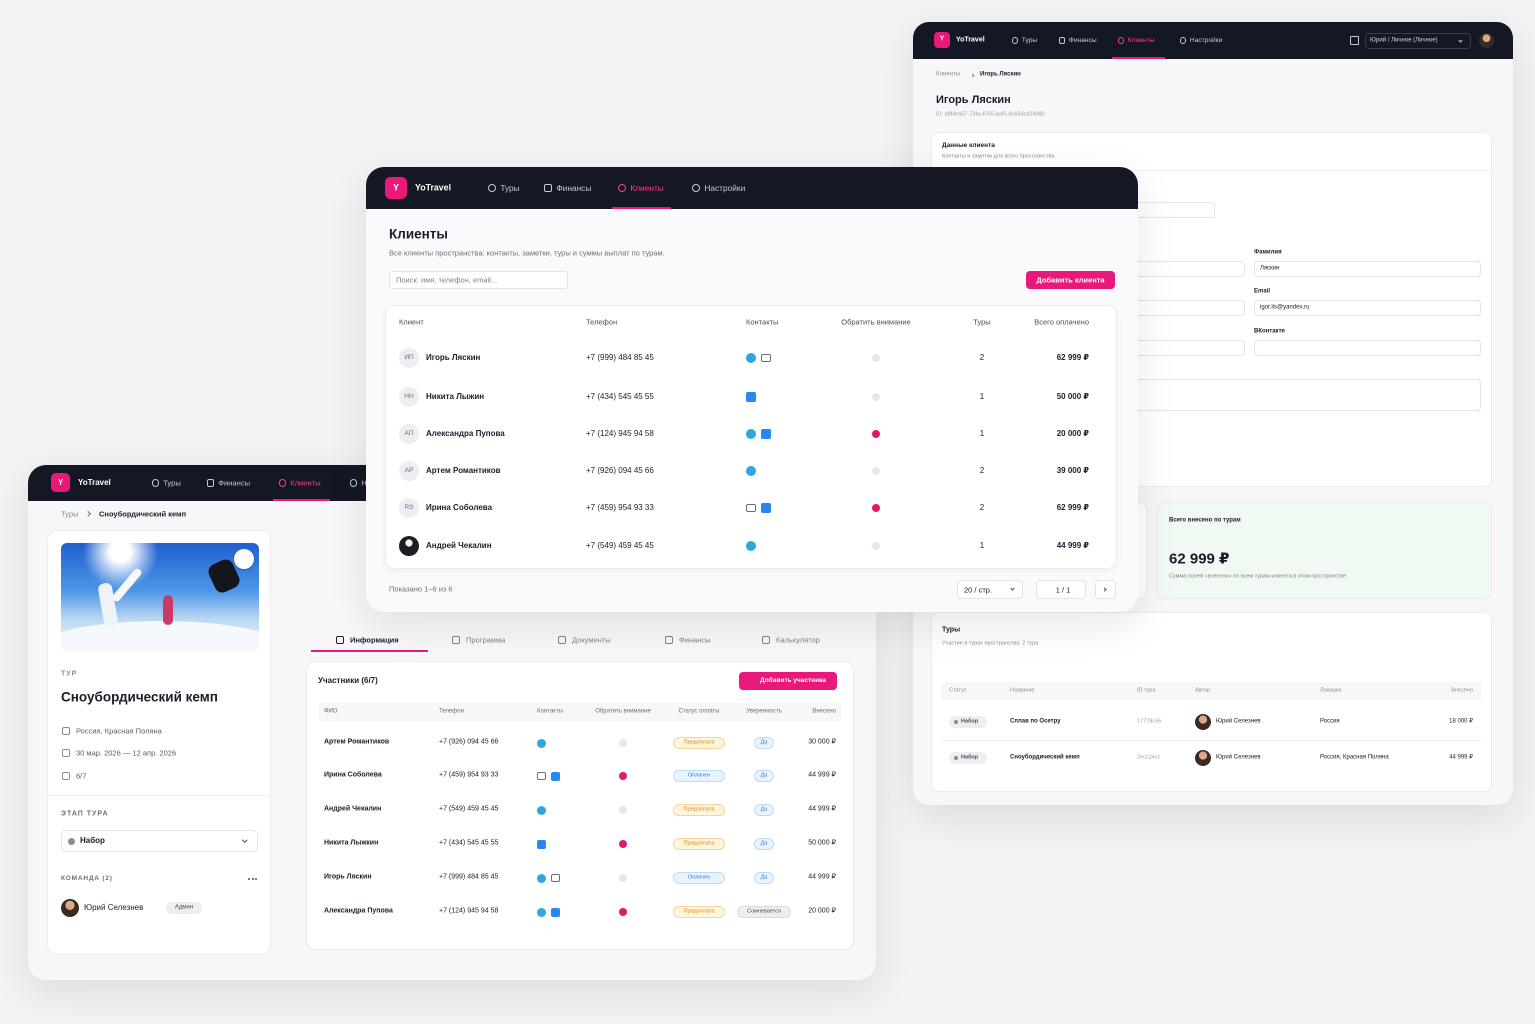  What do you see at coordinates (465, 433) in the screenshot?
I see `client-name: Александра Пупова` at bounding box center [465, 433].